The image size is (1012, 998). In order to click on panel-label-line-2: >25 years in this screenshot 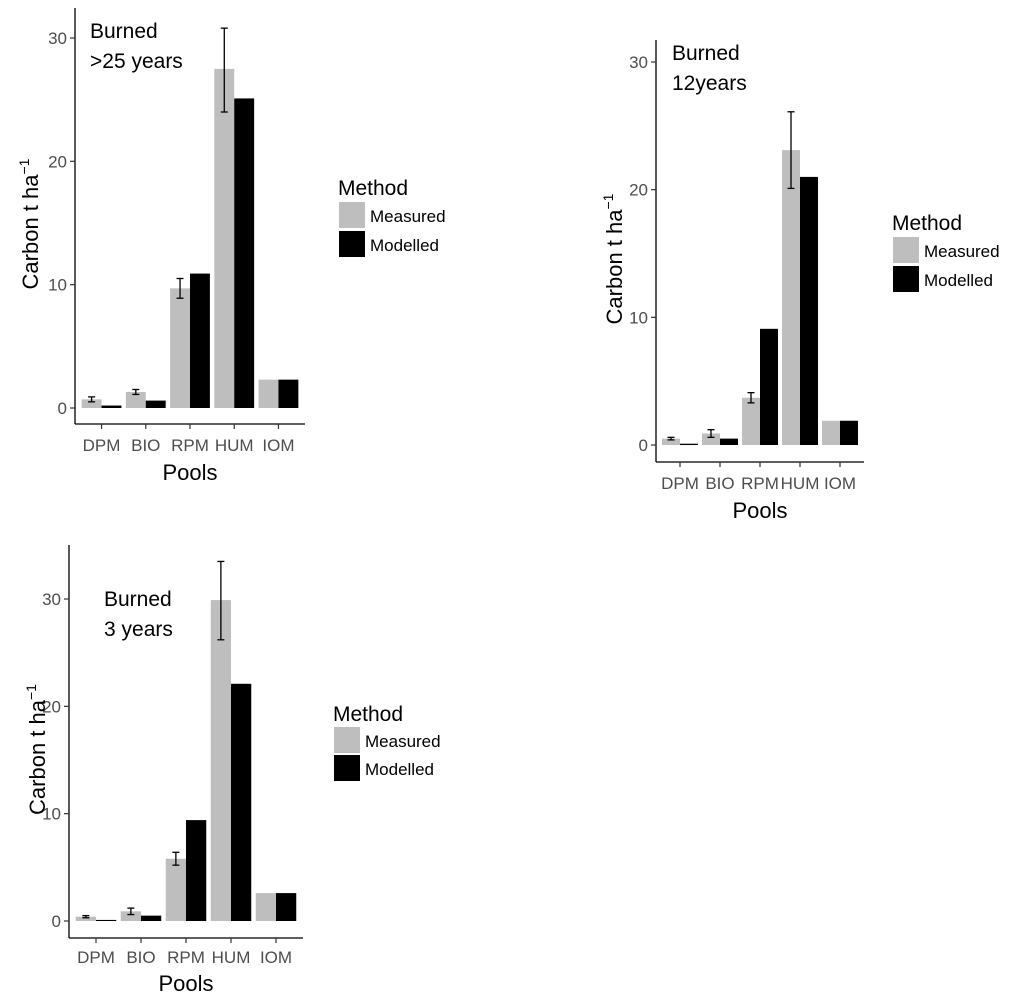, I will do `click(136, 61)`.